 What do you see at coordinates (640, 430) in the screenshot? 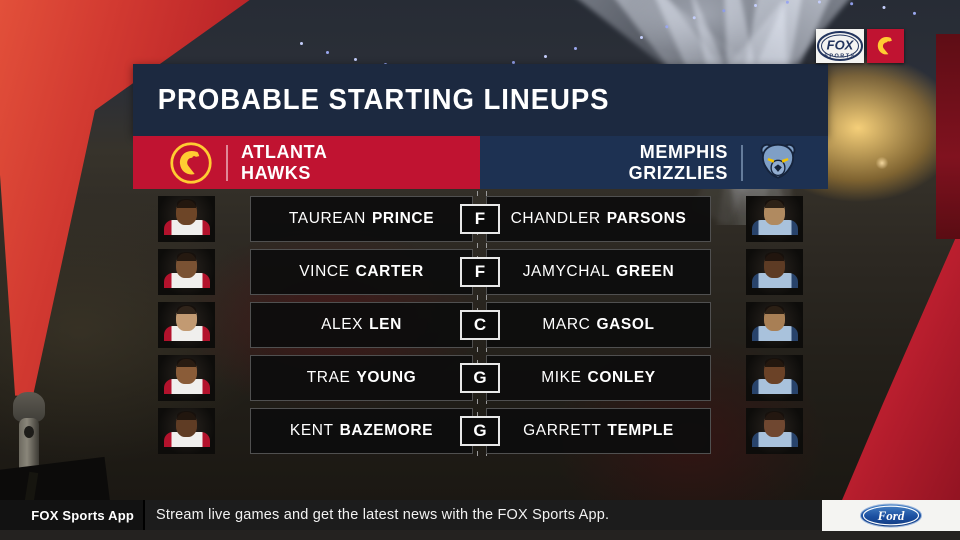
I see `last-name: TEMPLE` at bounding box center [640, 430].